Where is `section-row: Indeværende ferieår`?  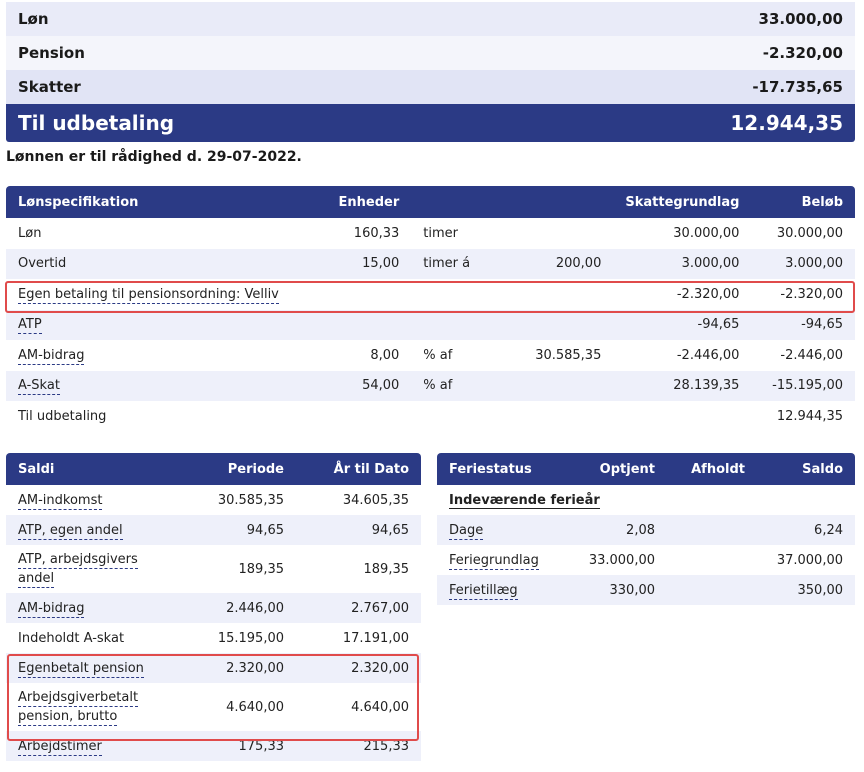
section-row: Indeværende ferieår is located at coordinates (646, 500).